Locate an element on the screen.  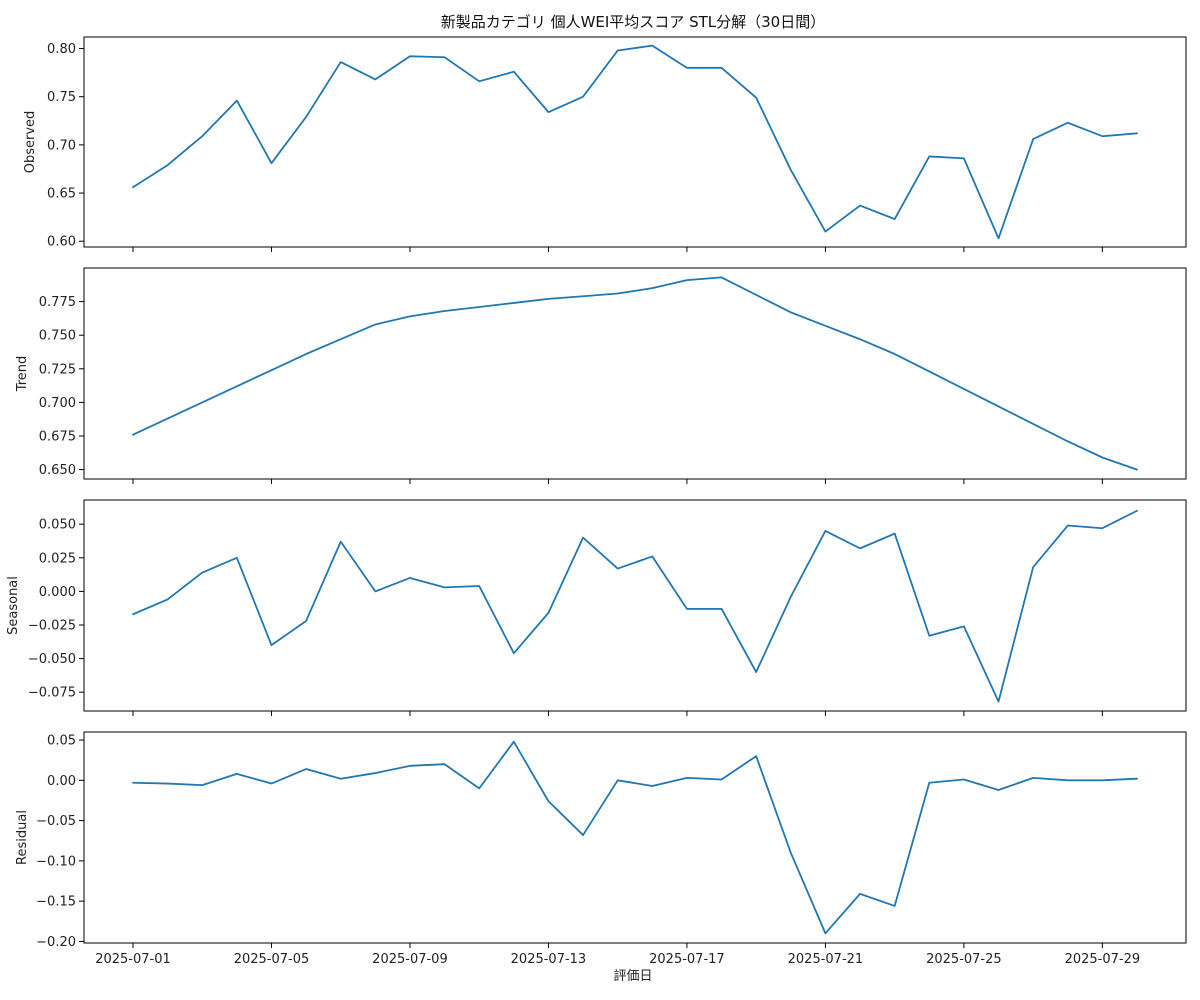
y-tick-label: 0.00 is located at coordinates (61, 781).